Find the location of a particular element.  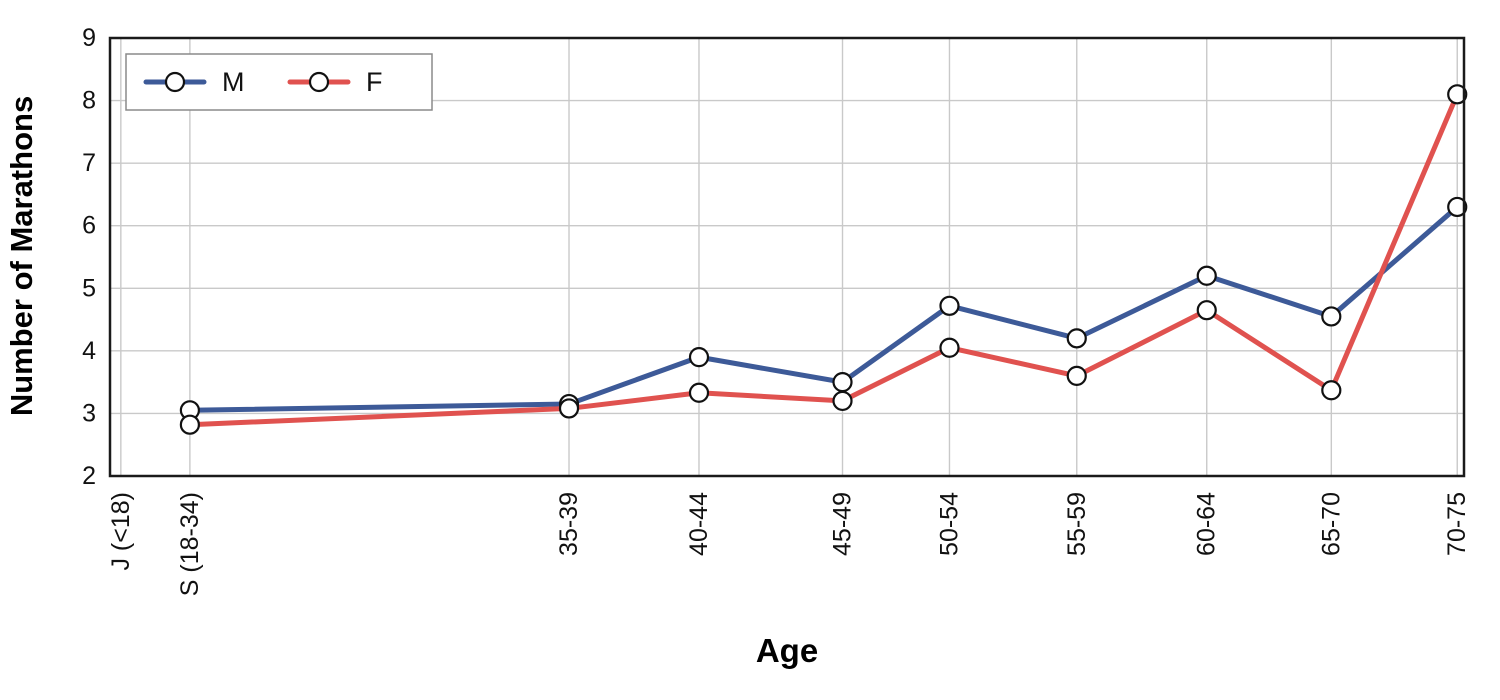

legend-marker-M is located at coordinates (175, 82).